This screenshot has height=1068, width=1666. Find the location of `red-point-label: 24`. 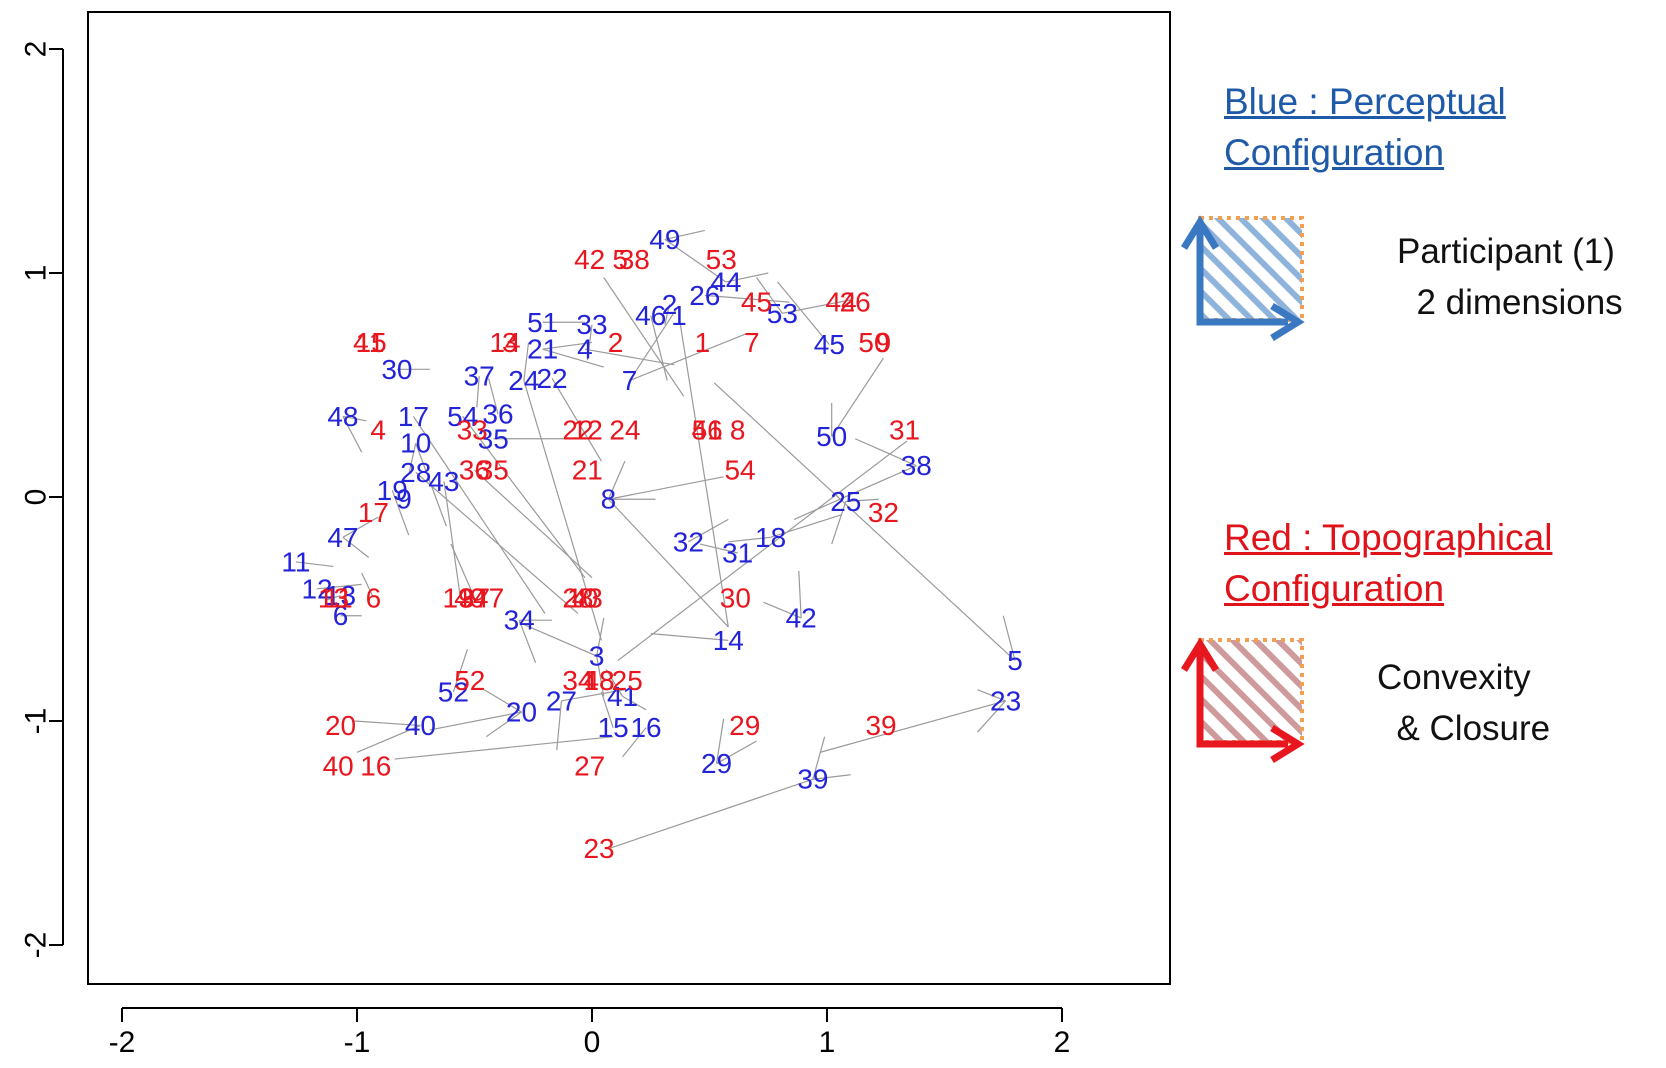

red-point-label: 24 is located at coordinates (624, 429).